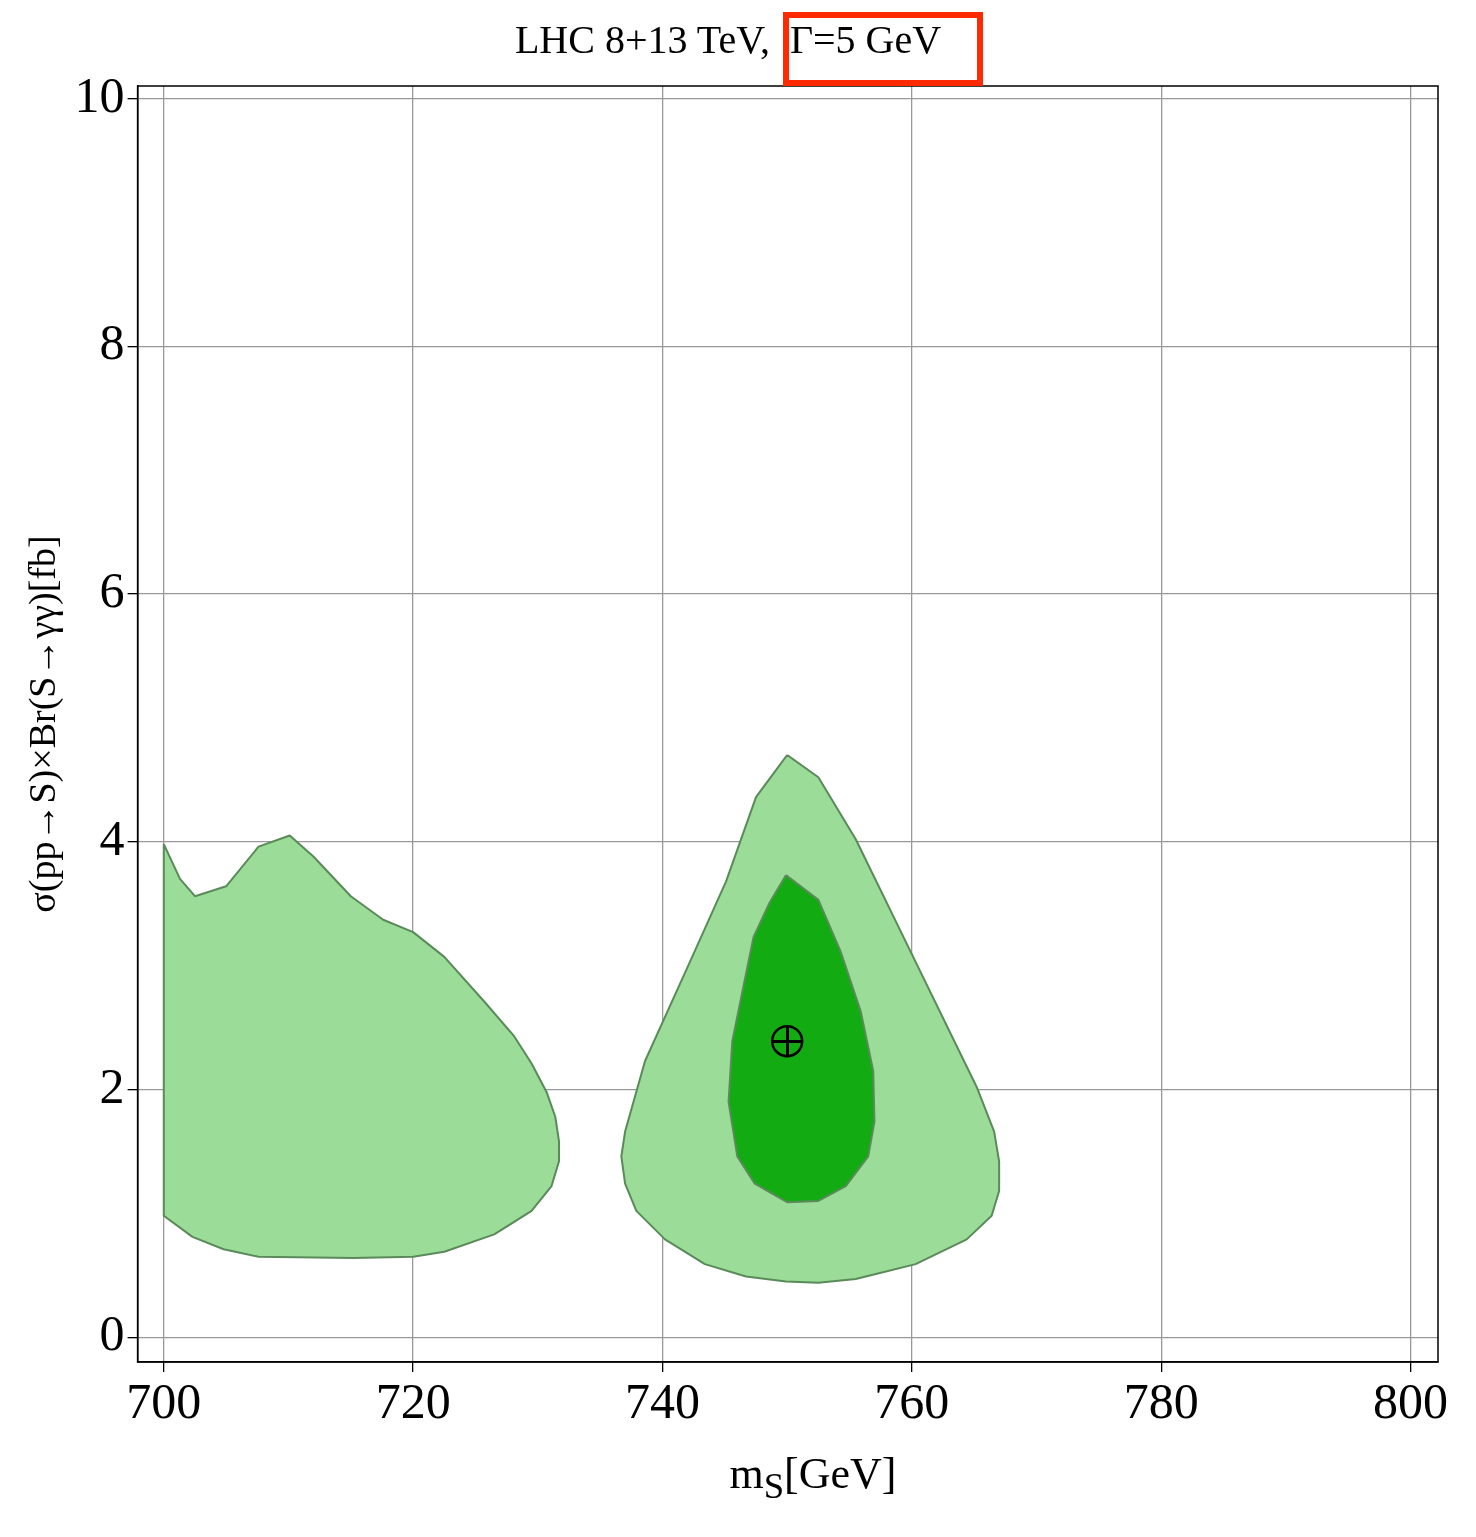  Describe the element at coordinates (112, 1085) in the screenshot. I see `y-tick-label: 2` at that location.